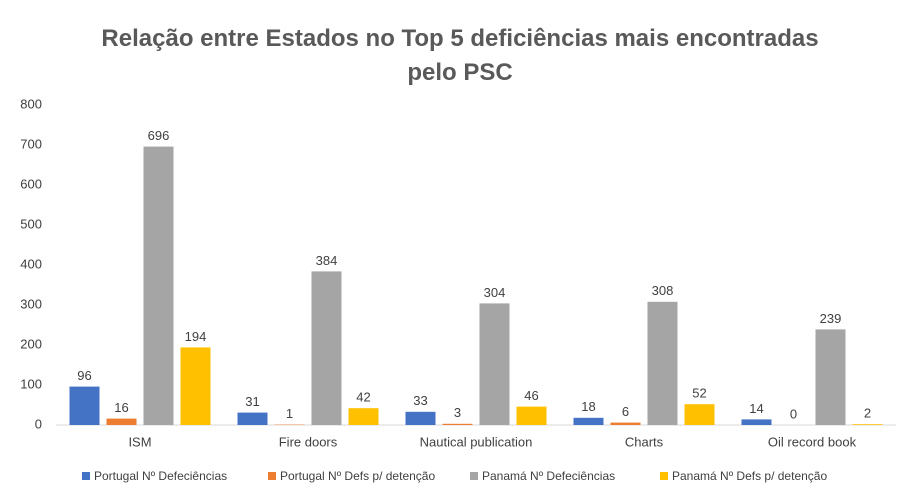 The height and width of the screenshot is (496, 904). Describe the element at coordinates (31, 343) in the screenshot. I see `y-tick-label: 200` at that location.